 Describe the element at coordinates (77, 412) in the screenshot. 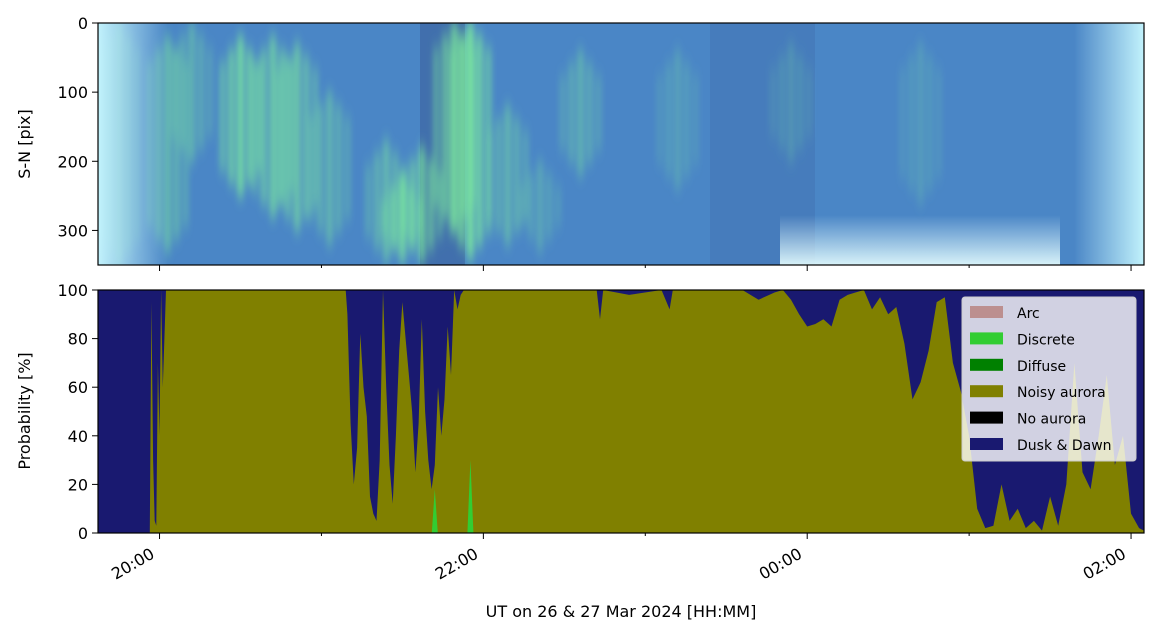

I see `probability-y-axis: 0 20 40 60 80 100` at that location.